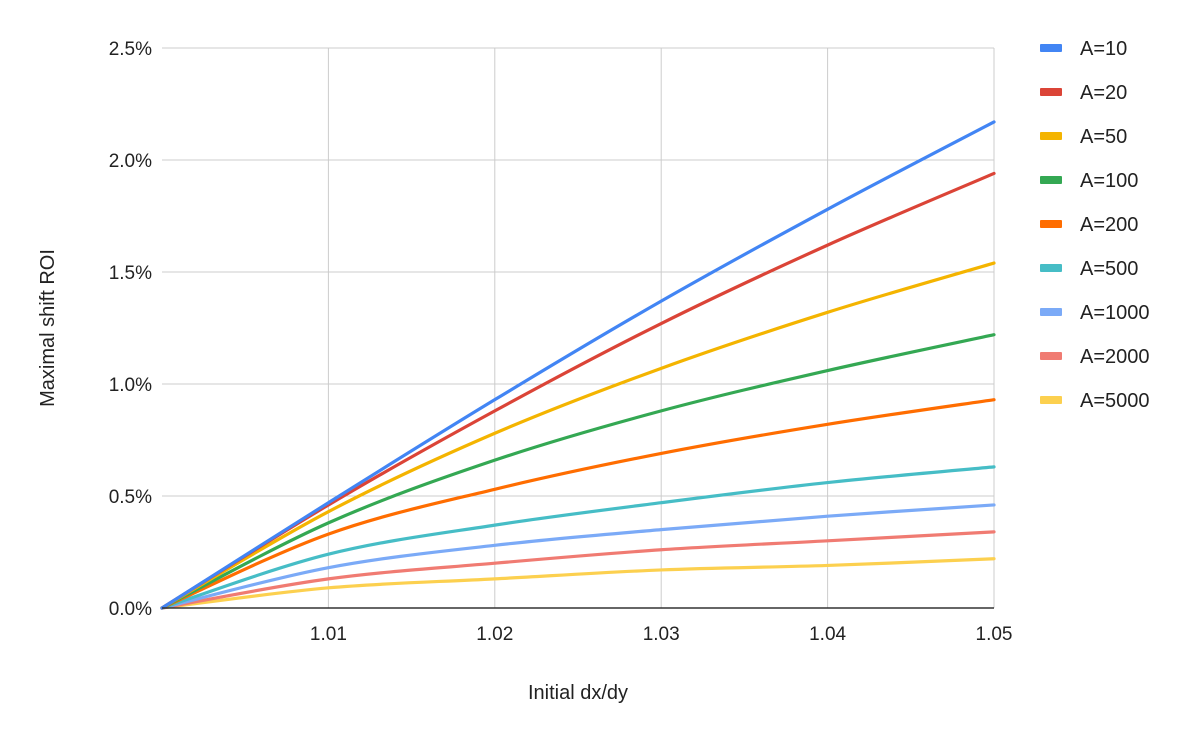 The height and width of the screenshot is (742, 1200). What do you see at coordinates (827, 634) in the screenshot?
I see `x-tick-label: 1.04` at bounding box center [827, 634].